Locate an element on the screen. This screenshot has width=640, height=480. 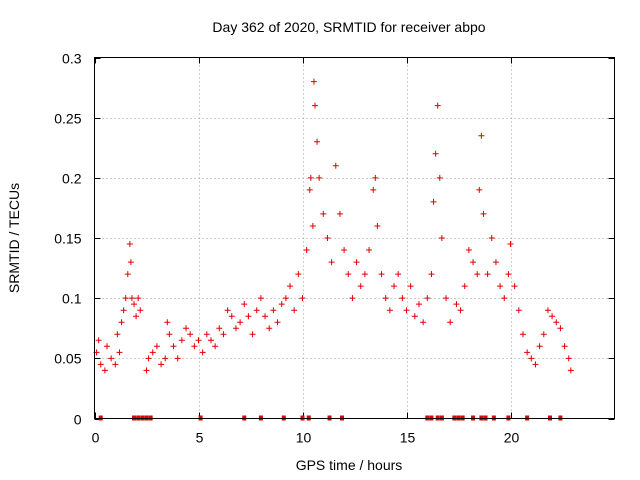
x-tick-label: 10 is located at coordinates (304, 438).